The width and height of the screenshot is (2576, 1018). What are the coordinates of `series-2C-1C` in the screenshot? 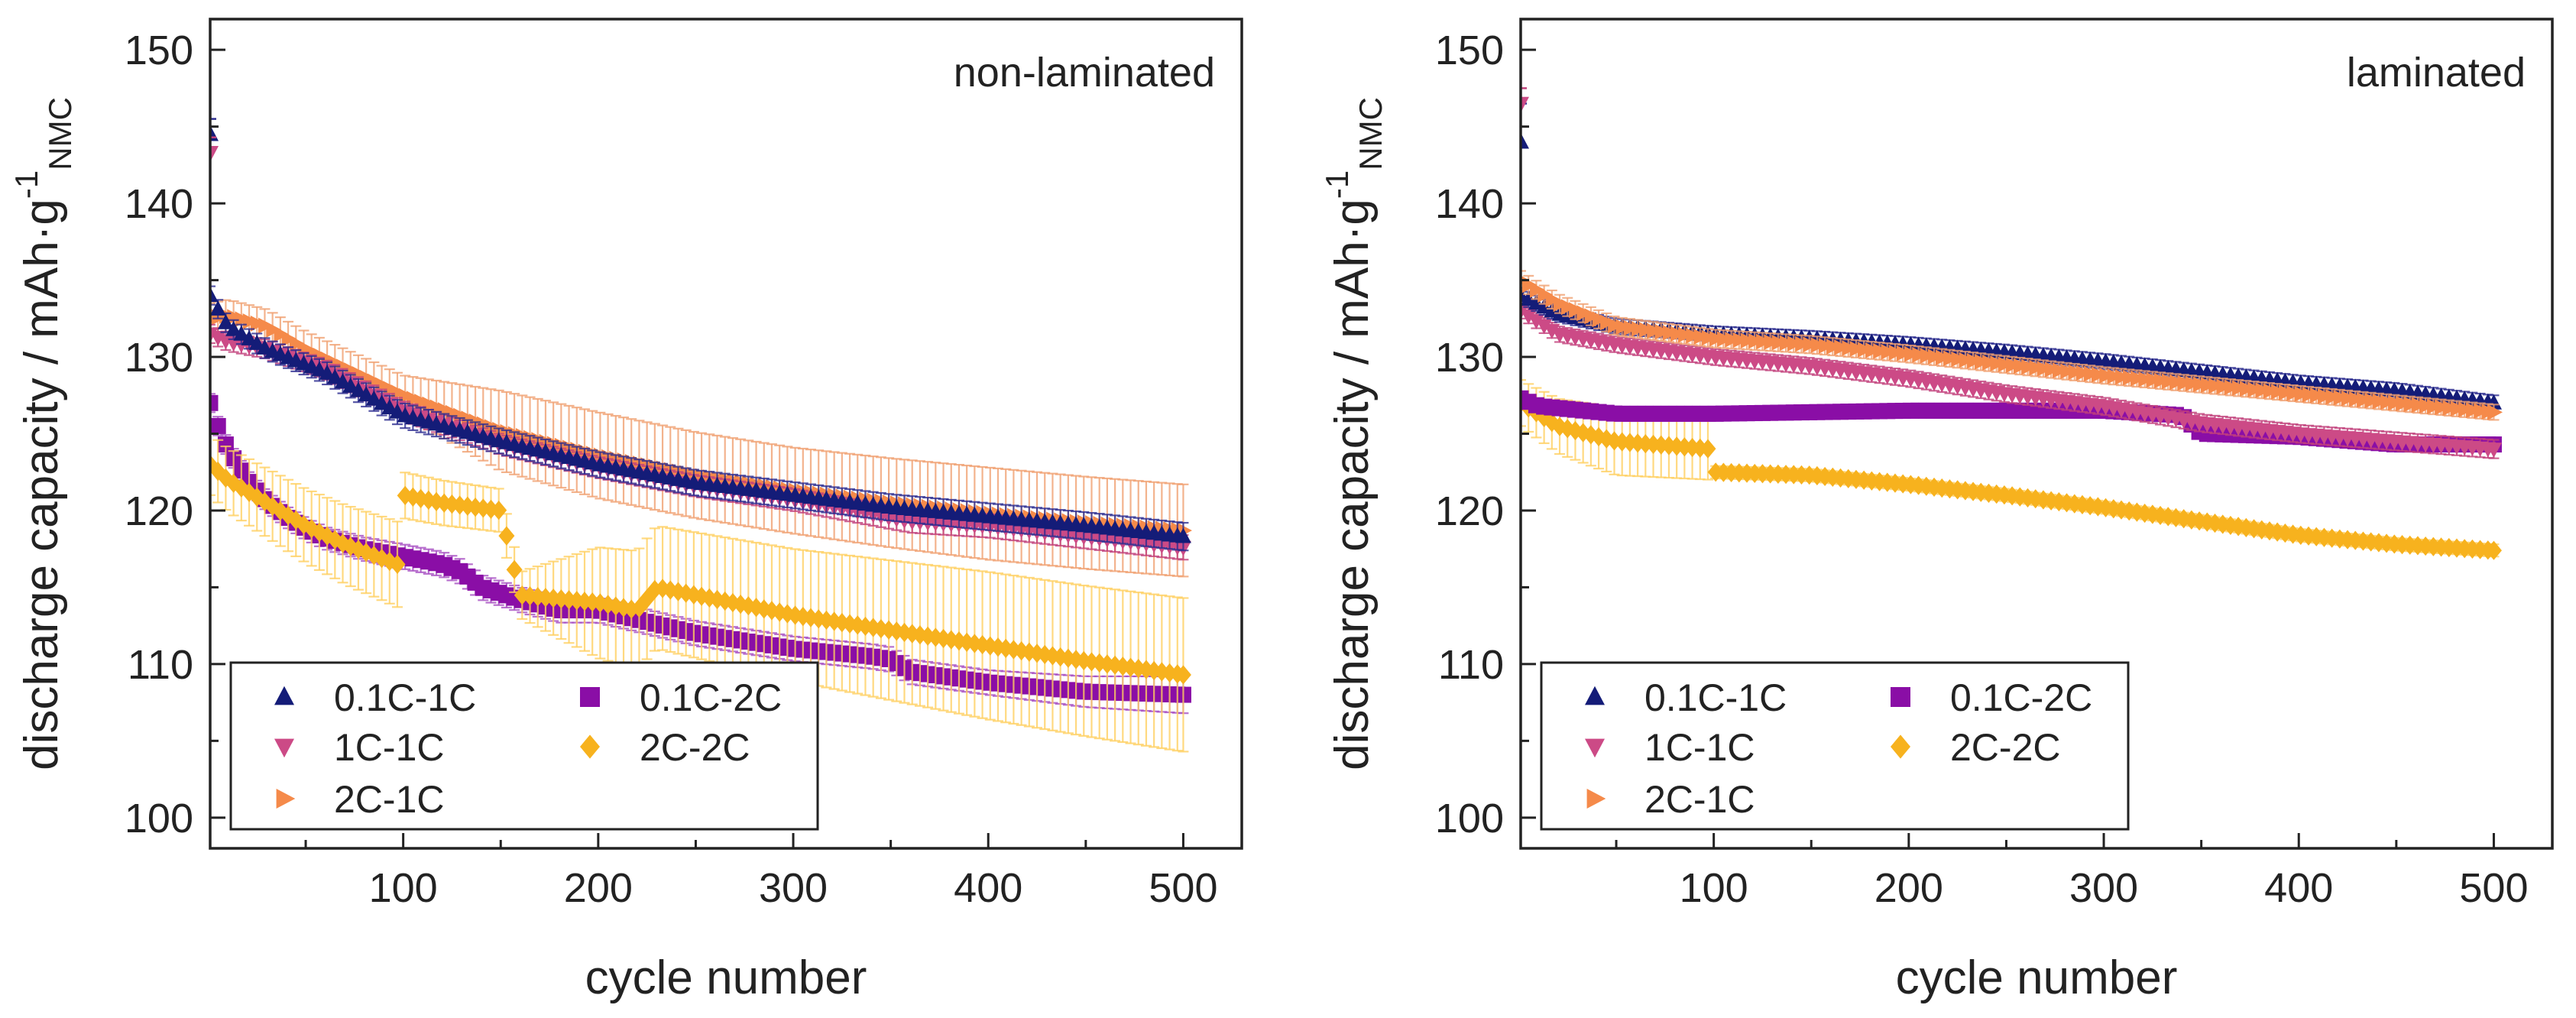 It's located at (2012, 345).